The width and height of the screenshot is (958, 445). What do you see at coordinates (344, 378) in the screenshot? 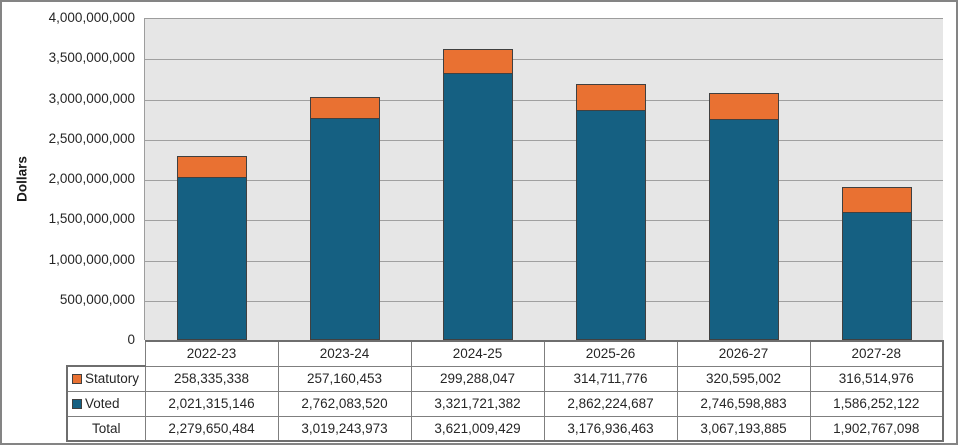
I see `value-statutory-2023-24: 257,160,453` at bounding box center [344, 378].